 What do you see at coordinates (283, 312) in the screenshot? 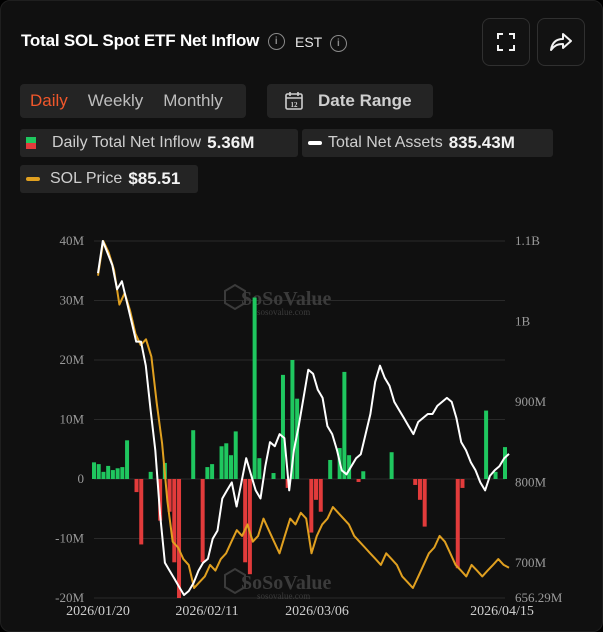
I see `watermark-url: sosovalue.com` at bounding box center [283, 312].